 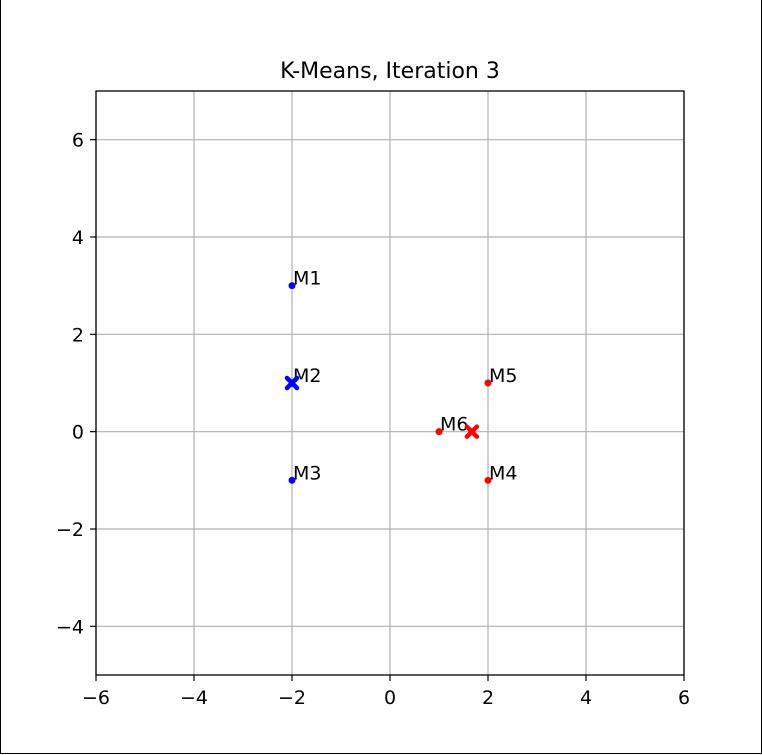 I want to click on x-tick-label: −2, so click(x=292, y=698).